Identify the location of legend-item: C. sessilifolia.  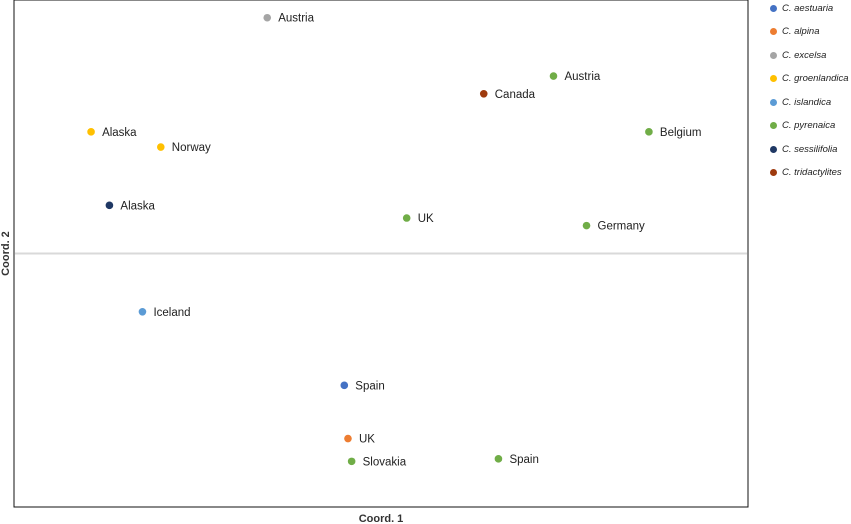
(803, 149).